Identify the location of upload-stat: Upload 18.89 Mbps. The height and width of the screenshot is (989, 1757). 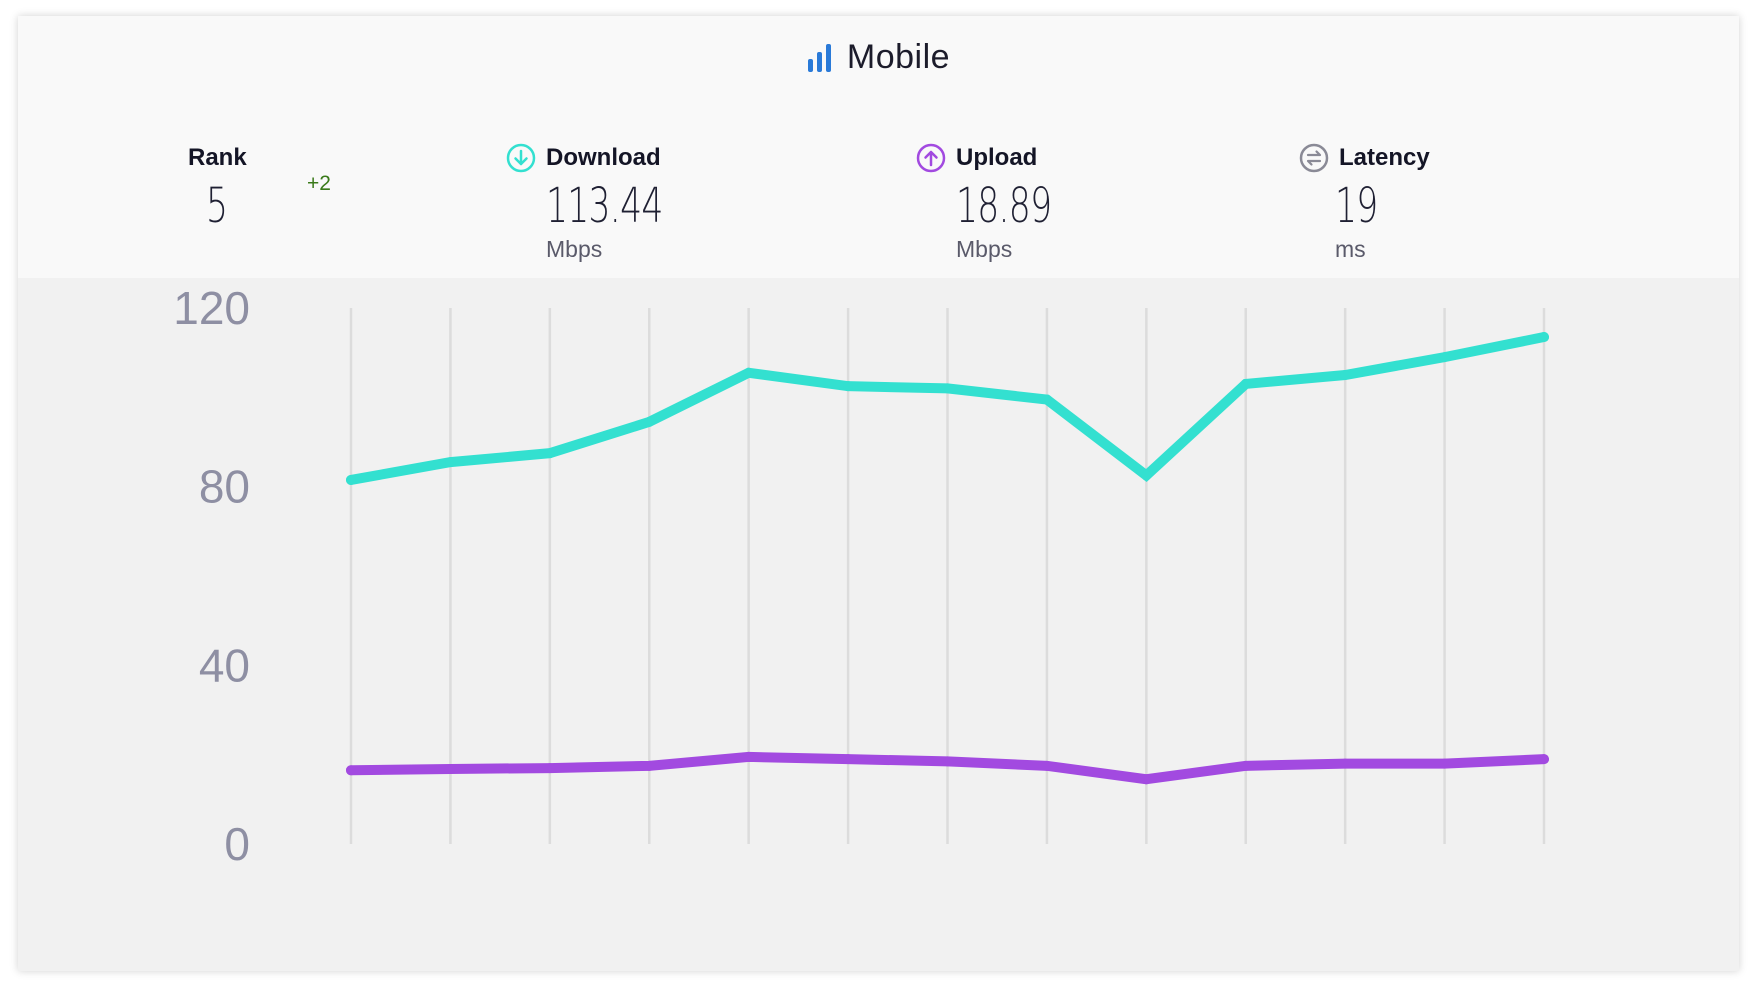
(1002, 202).